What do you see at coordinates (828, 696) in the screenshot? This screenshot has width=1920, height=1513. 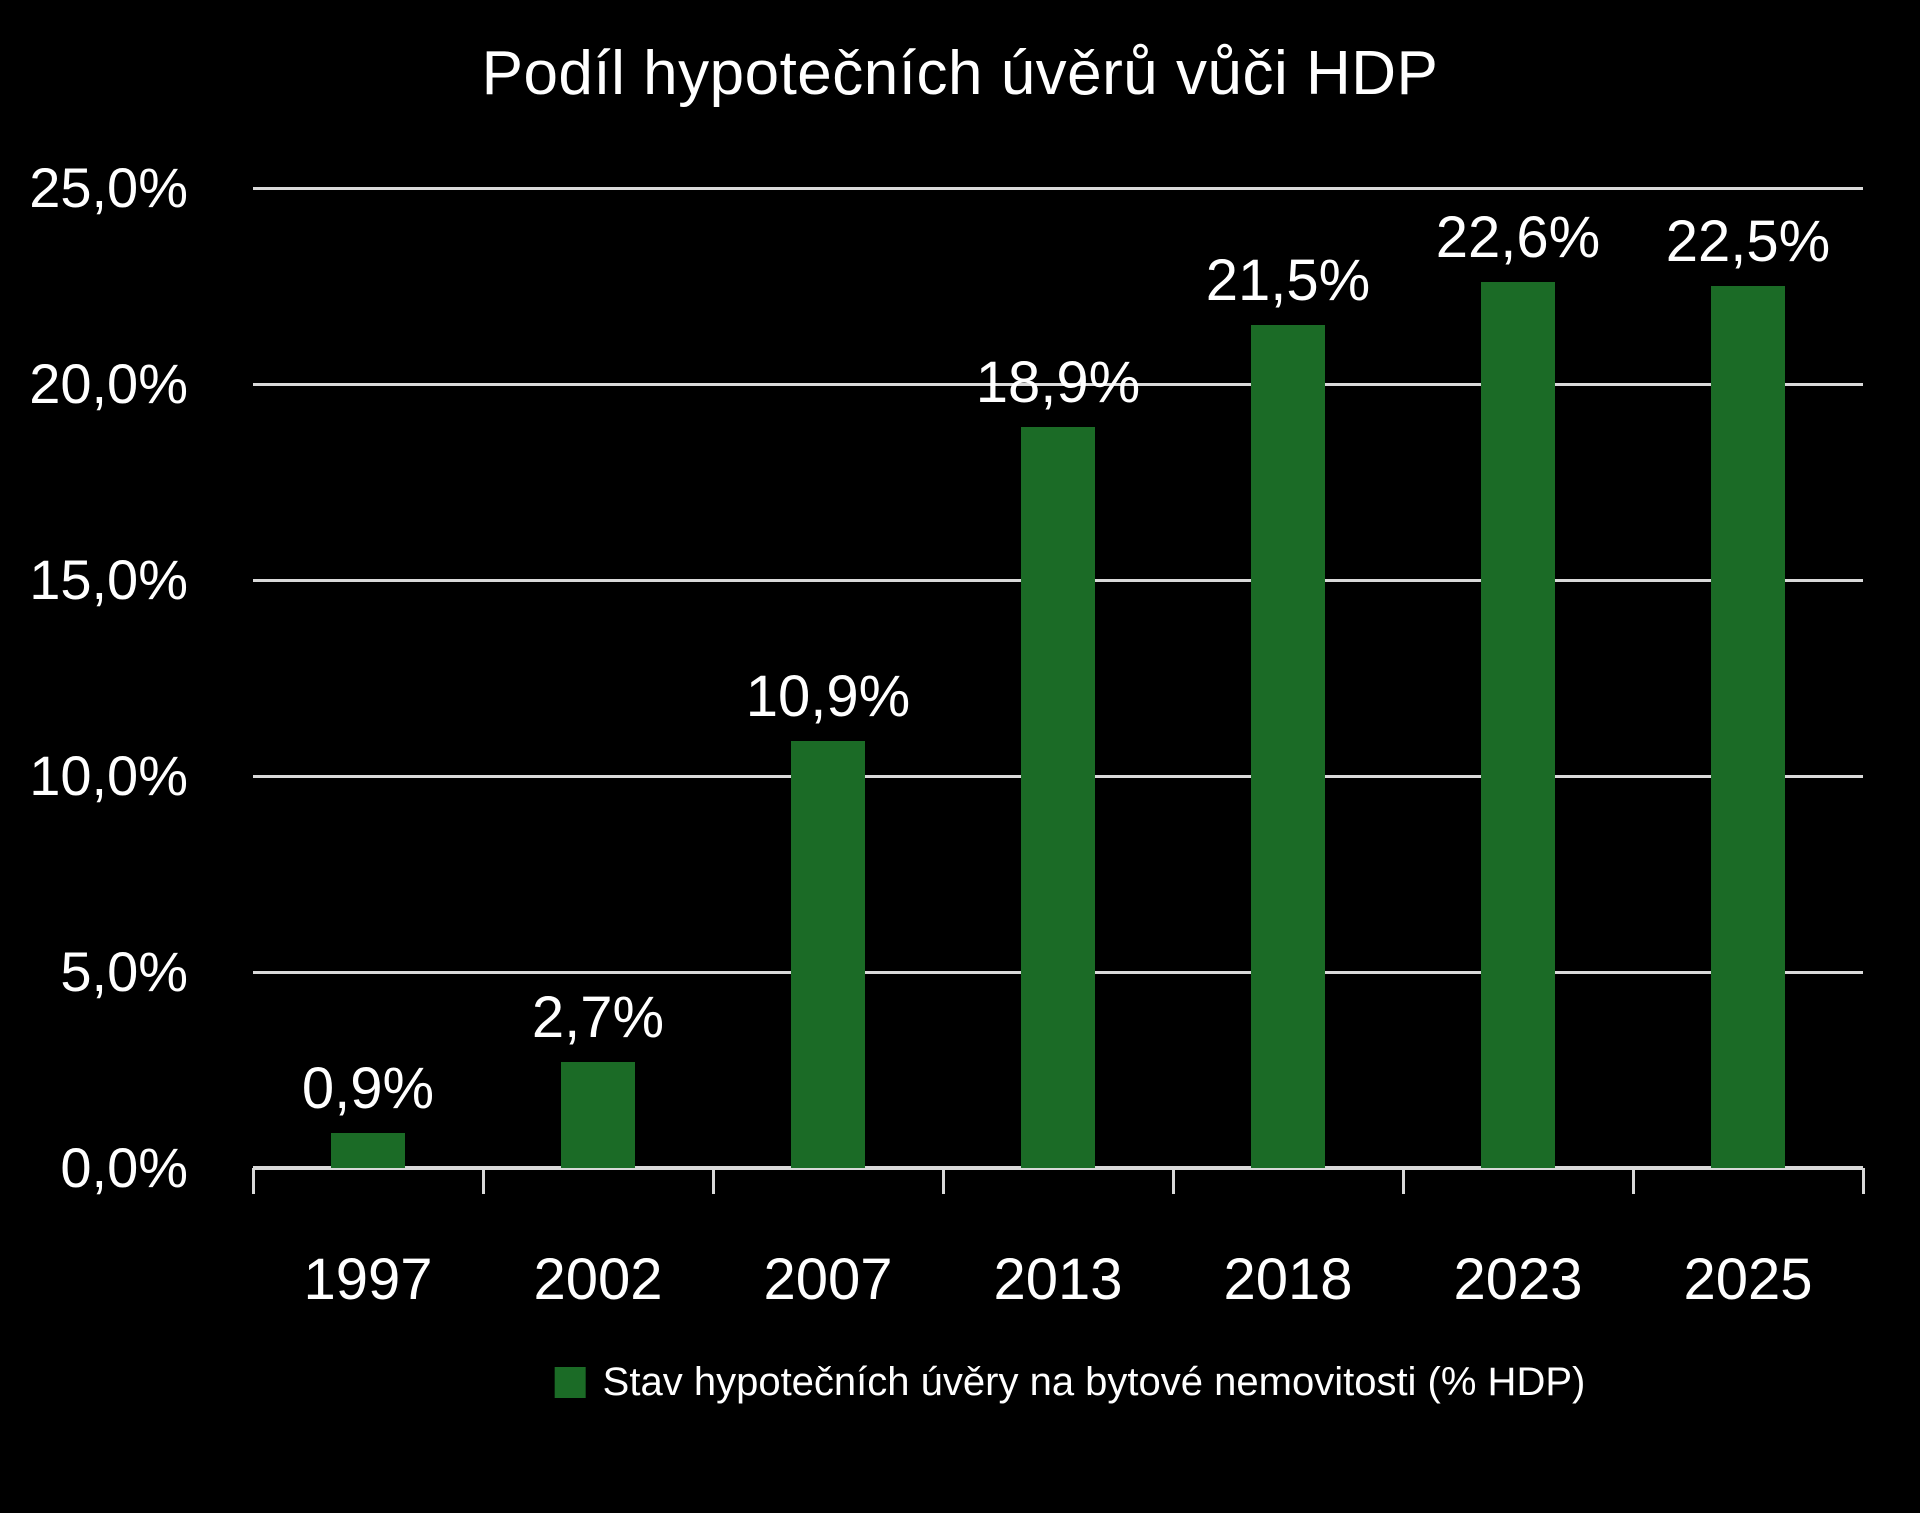 I see `bar-value-label: 10,9%` at bounding box center [828, 696].